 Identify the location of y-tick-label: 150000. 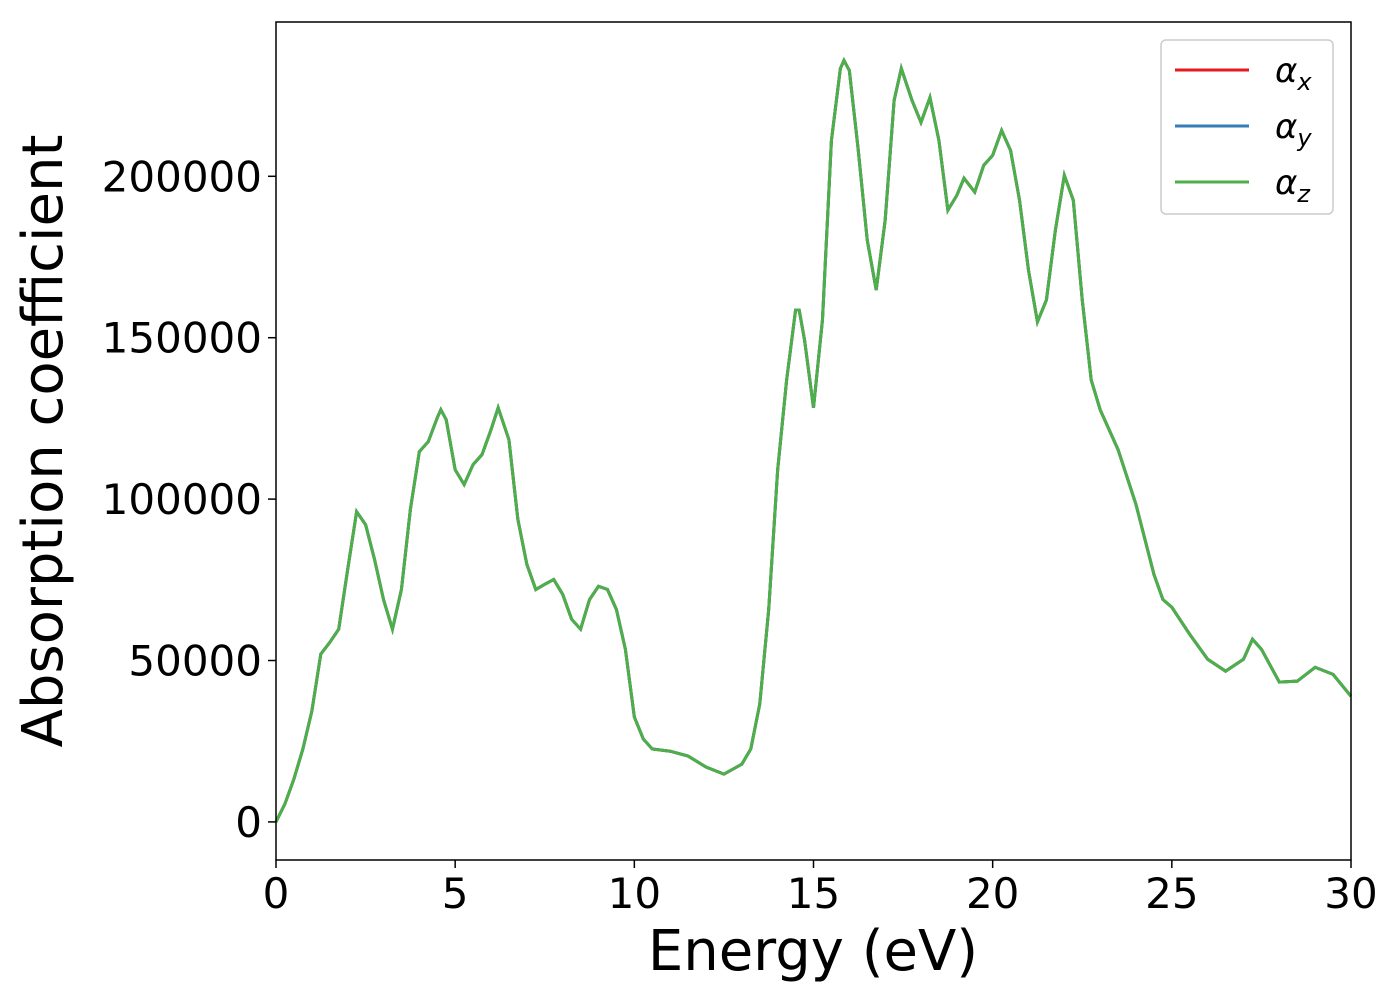
(182, 338).